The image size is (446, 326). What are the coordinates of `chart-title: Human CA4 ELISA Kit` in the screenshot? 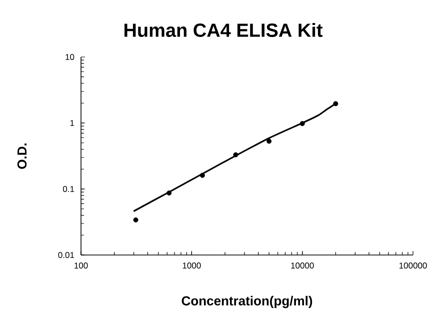 It's located at (223, 30).